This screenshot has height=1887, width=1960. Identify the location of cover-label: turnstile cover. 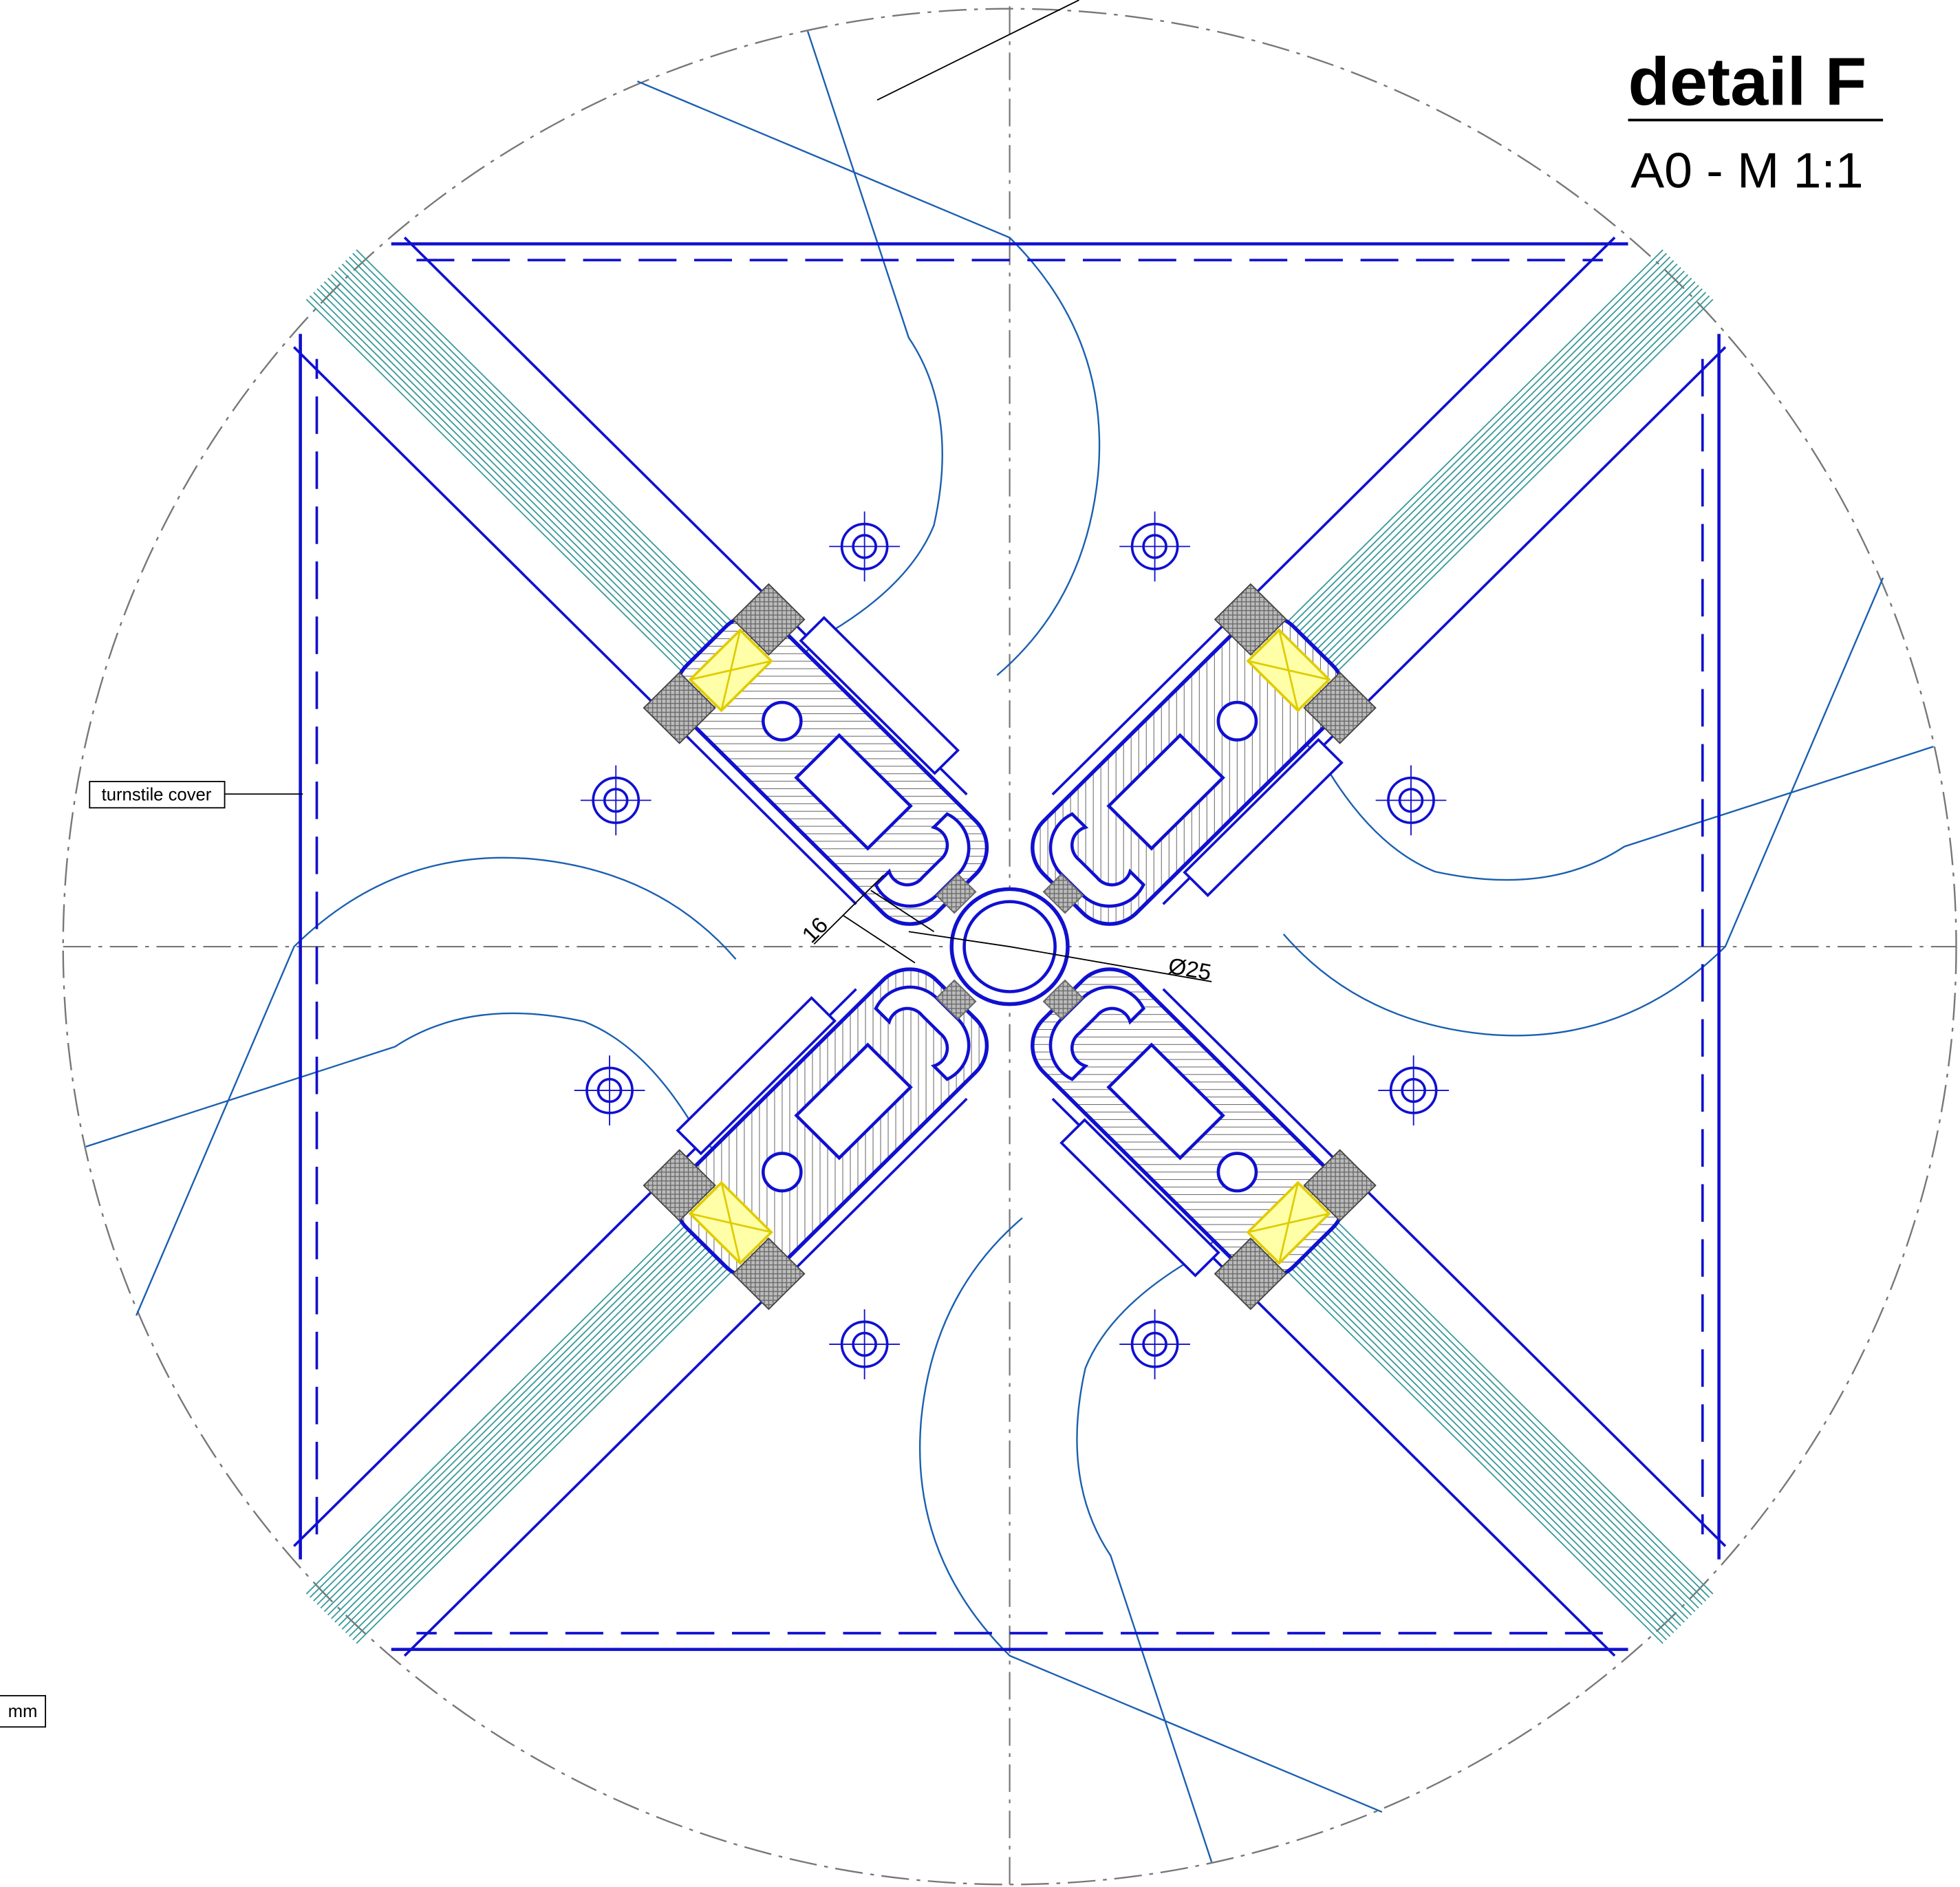
(157, 794).